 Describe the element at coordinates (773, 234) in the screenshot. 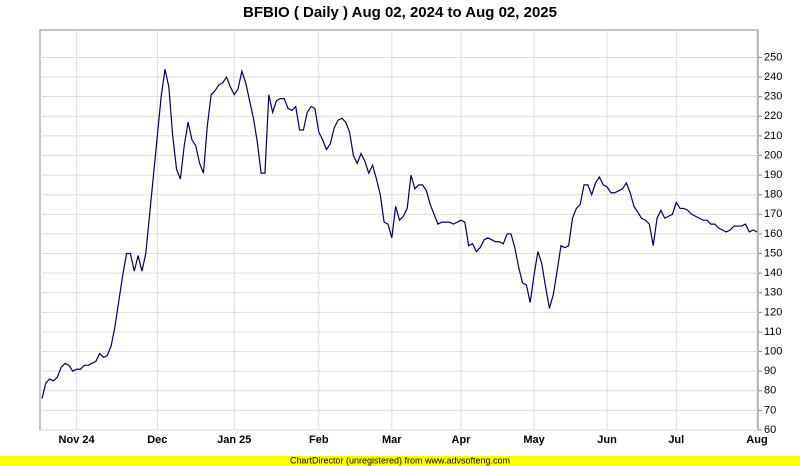

I see `y-tick-label: 160` at that location.